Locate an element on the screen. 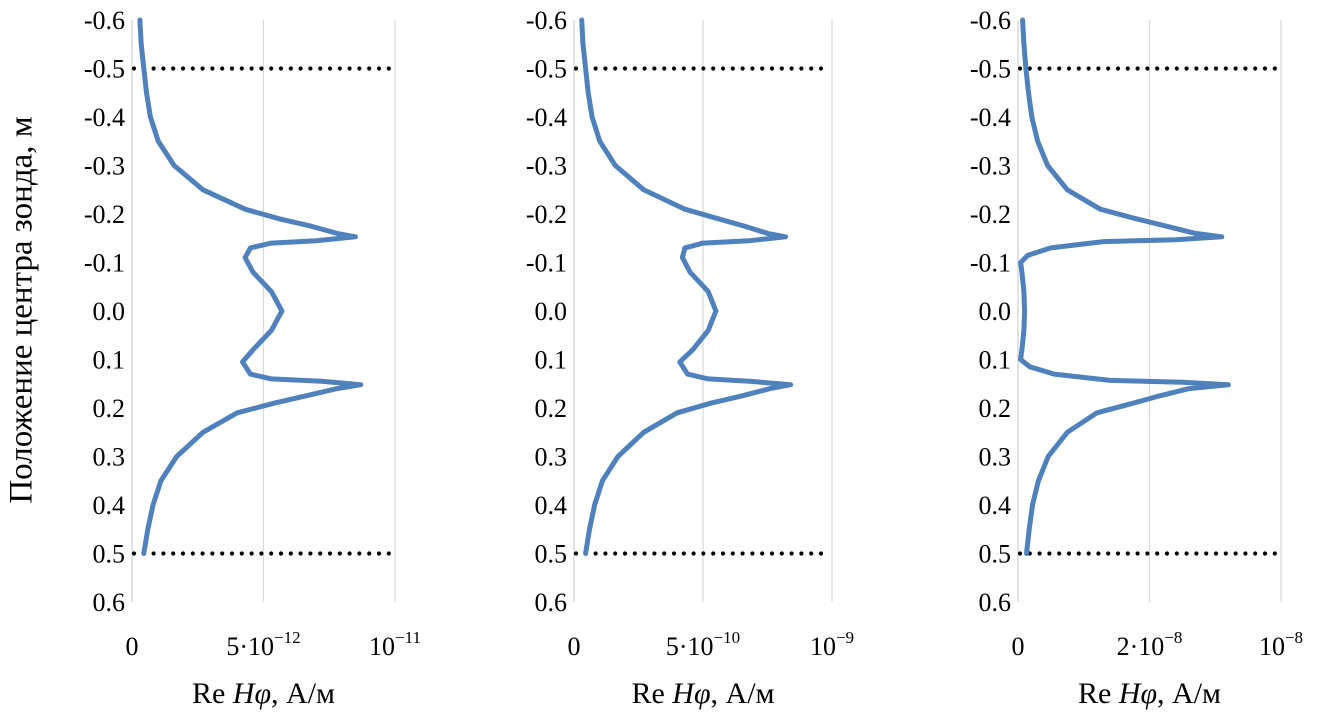 This screenshot has width=1333, height=722. x-tick-label: 2·10⁻⁸ is located at coordinates (1150, 644).